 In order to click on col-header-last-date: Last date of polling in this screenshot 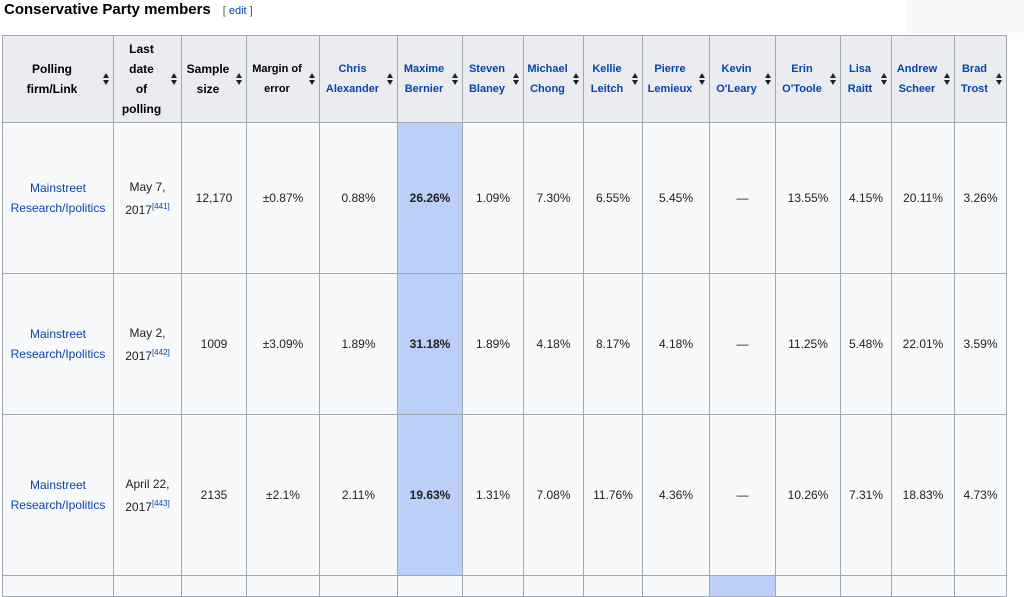, I will do `click(147, 79)`.